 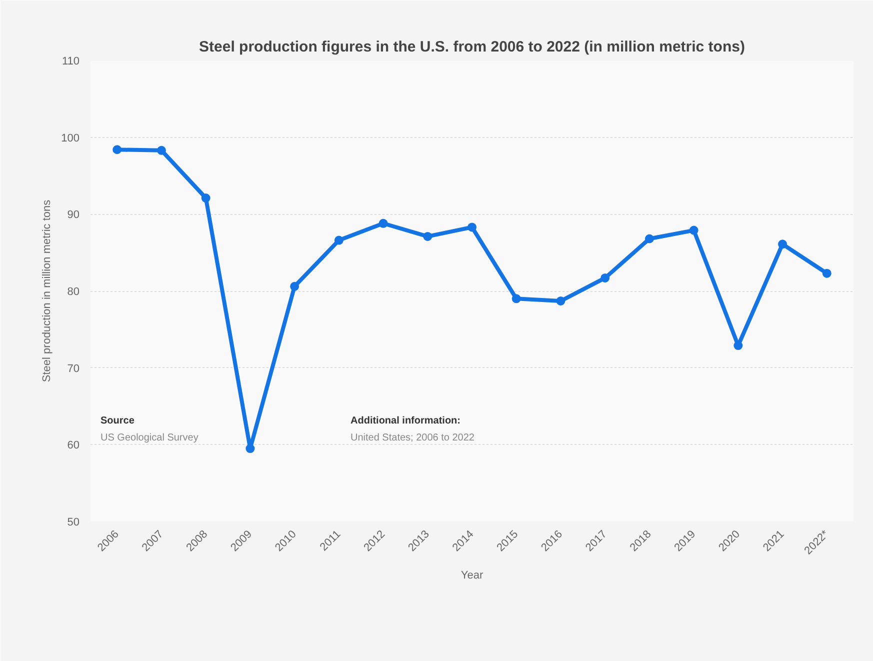 What do you see at coordinates (149, 438) in the screenshot?
I see `annotation: US Geological Survey` at bounding box center [149, 438].